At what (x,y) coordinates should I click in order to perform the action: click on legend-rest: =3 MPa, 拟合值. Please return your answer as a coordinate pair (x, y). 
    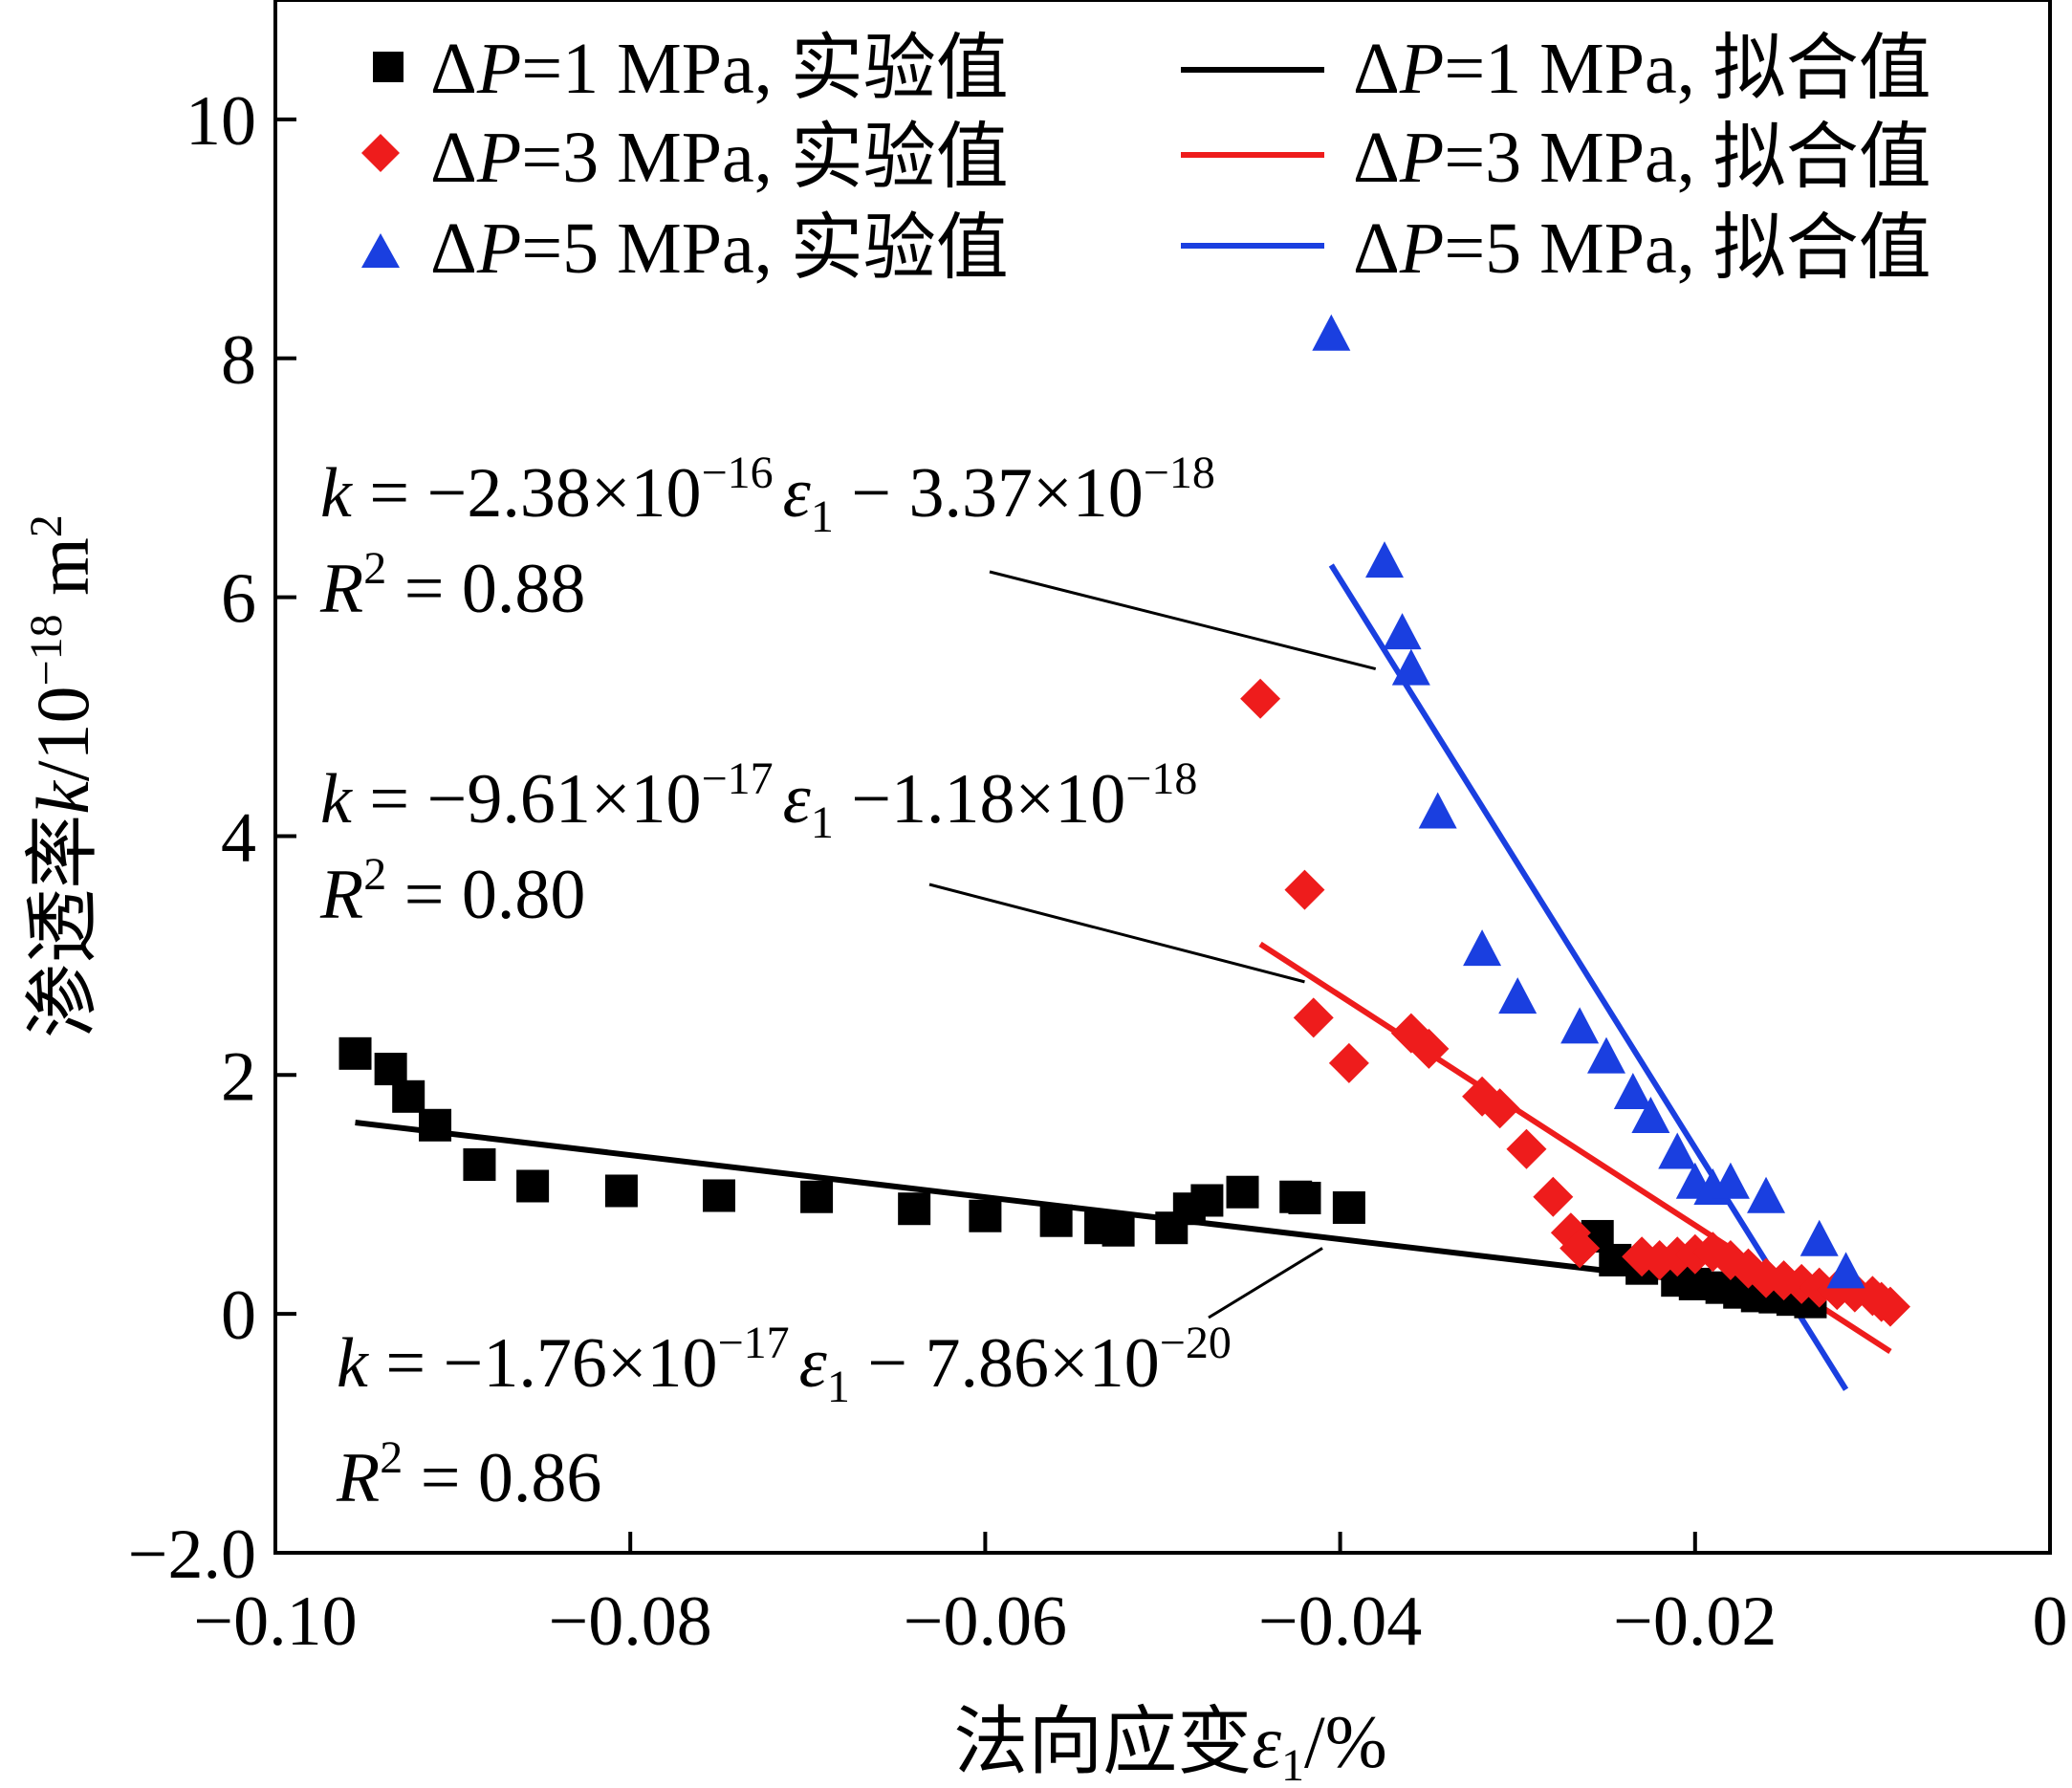
    Looking at the image, I should click on (1687, 158).